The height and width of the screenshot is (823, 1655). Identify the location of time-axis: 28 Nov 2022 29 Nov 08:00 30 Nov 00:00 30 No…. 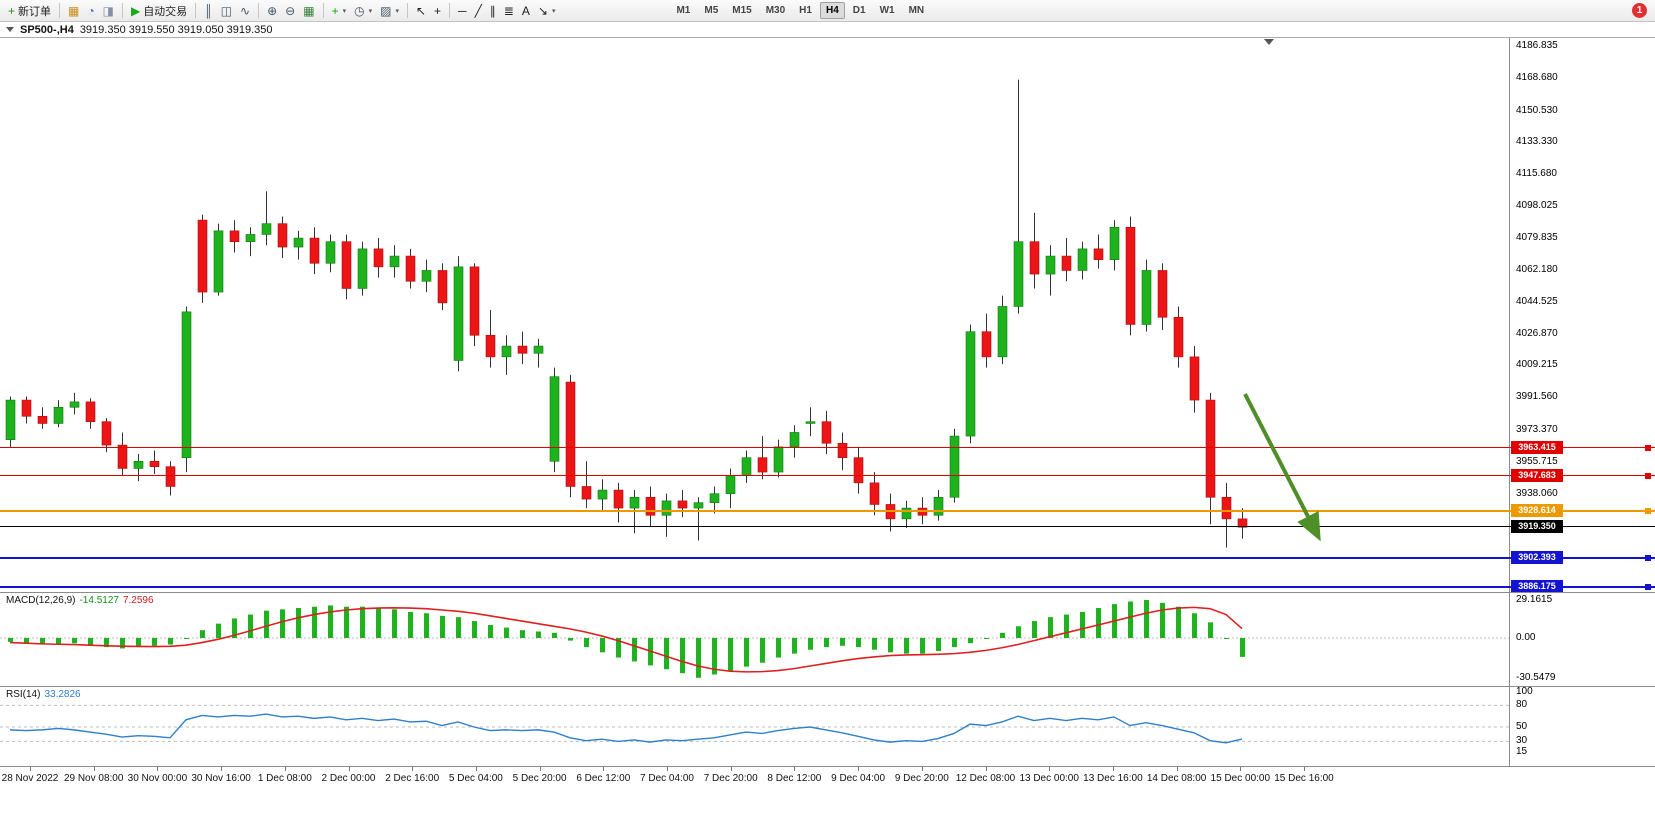
(827, 778).